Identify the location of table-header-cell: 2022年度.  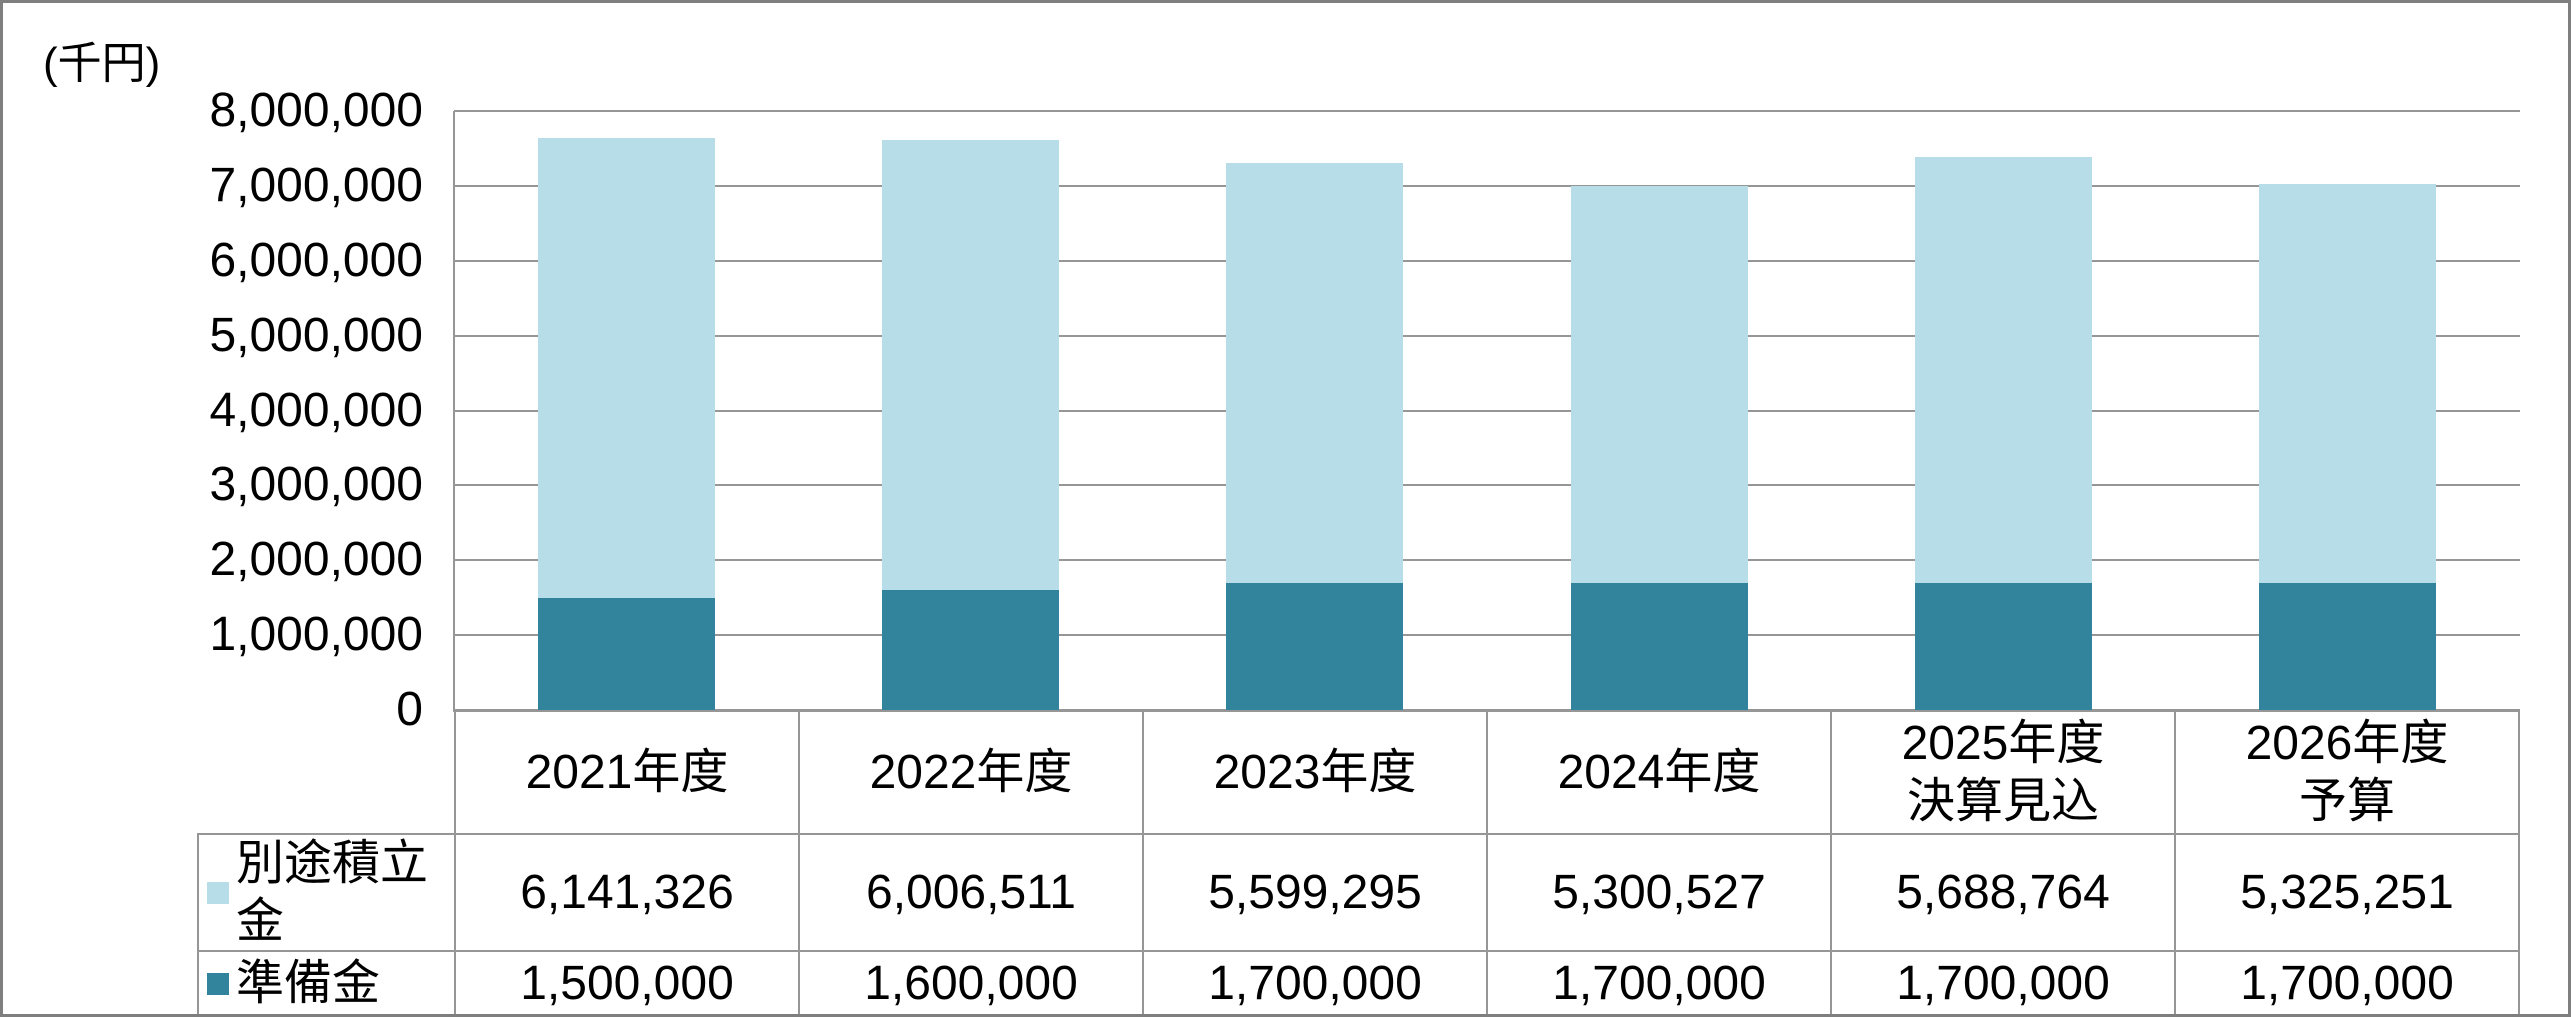
(971, 772).